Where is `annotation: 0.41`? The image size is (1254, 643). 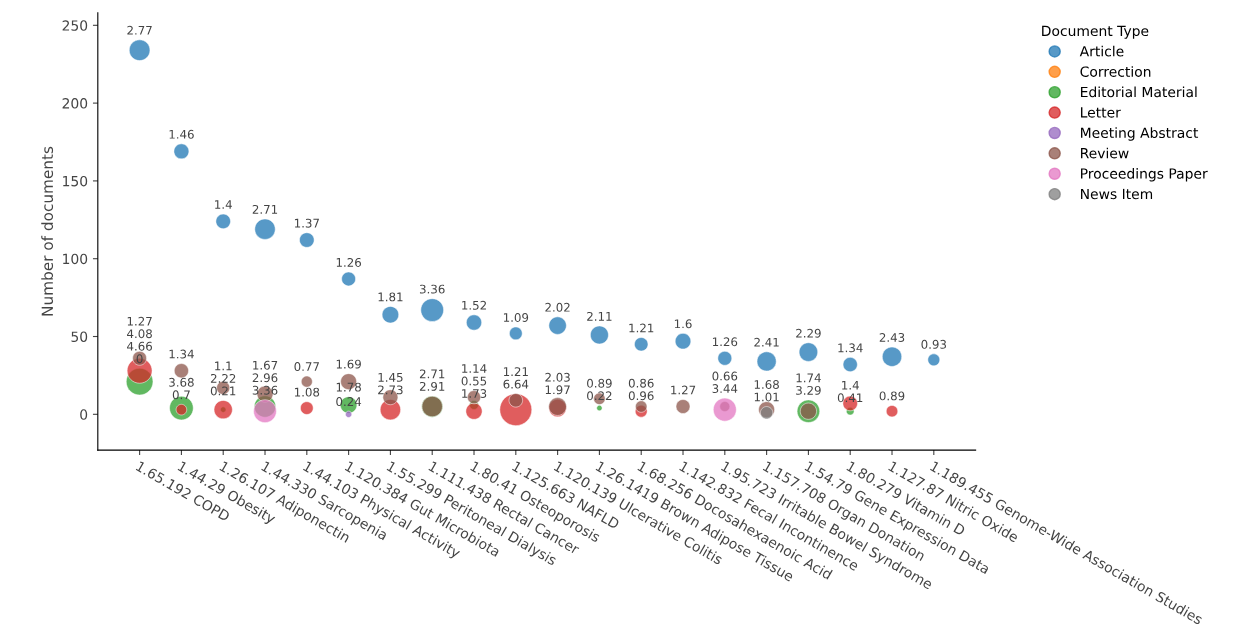
annotation: 0.41 is located at coordinates (850, 398).